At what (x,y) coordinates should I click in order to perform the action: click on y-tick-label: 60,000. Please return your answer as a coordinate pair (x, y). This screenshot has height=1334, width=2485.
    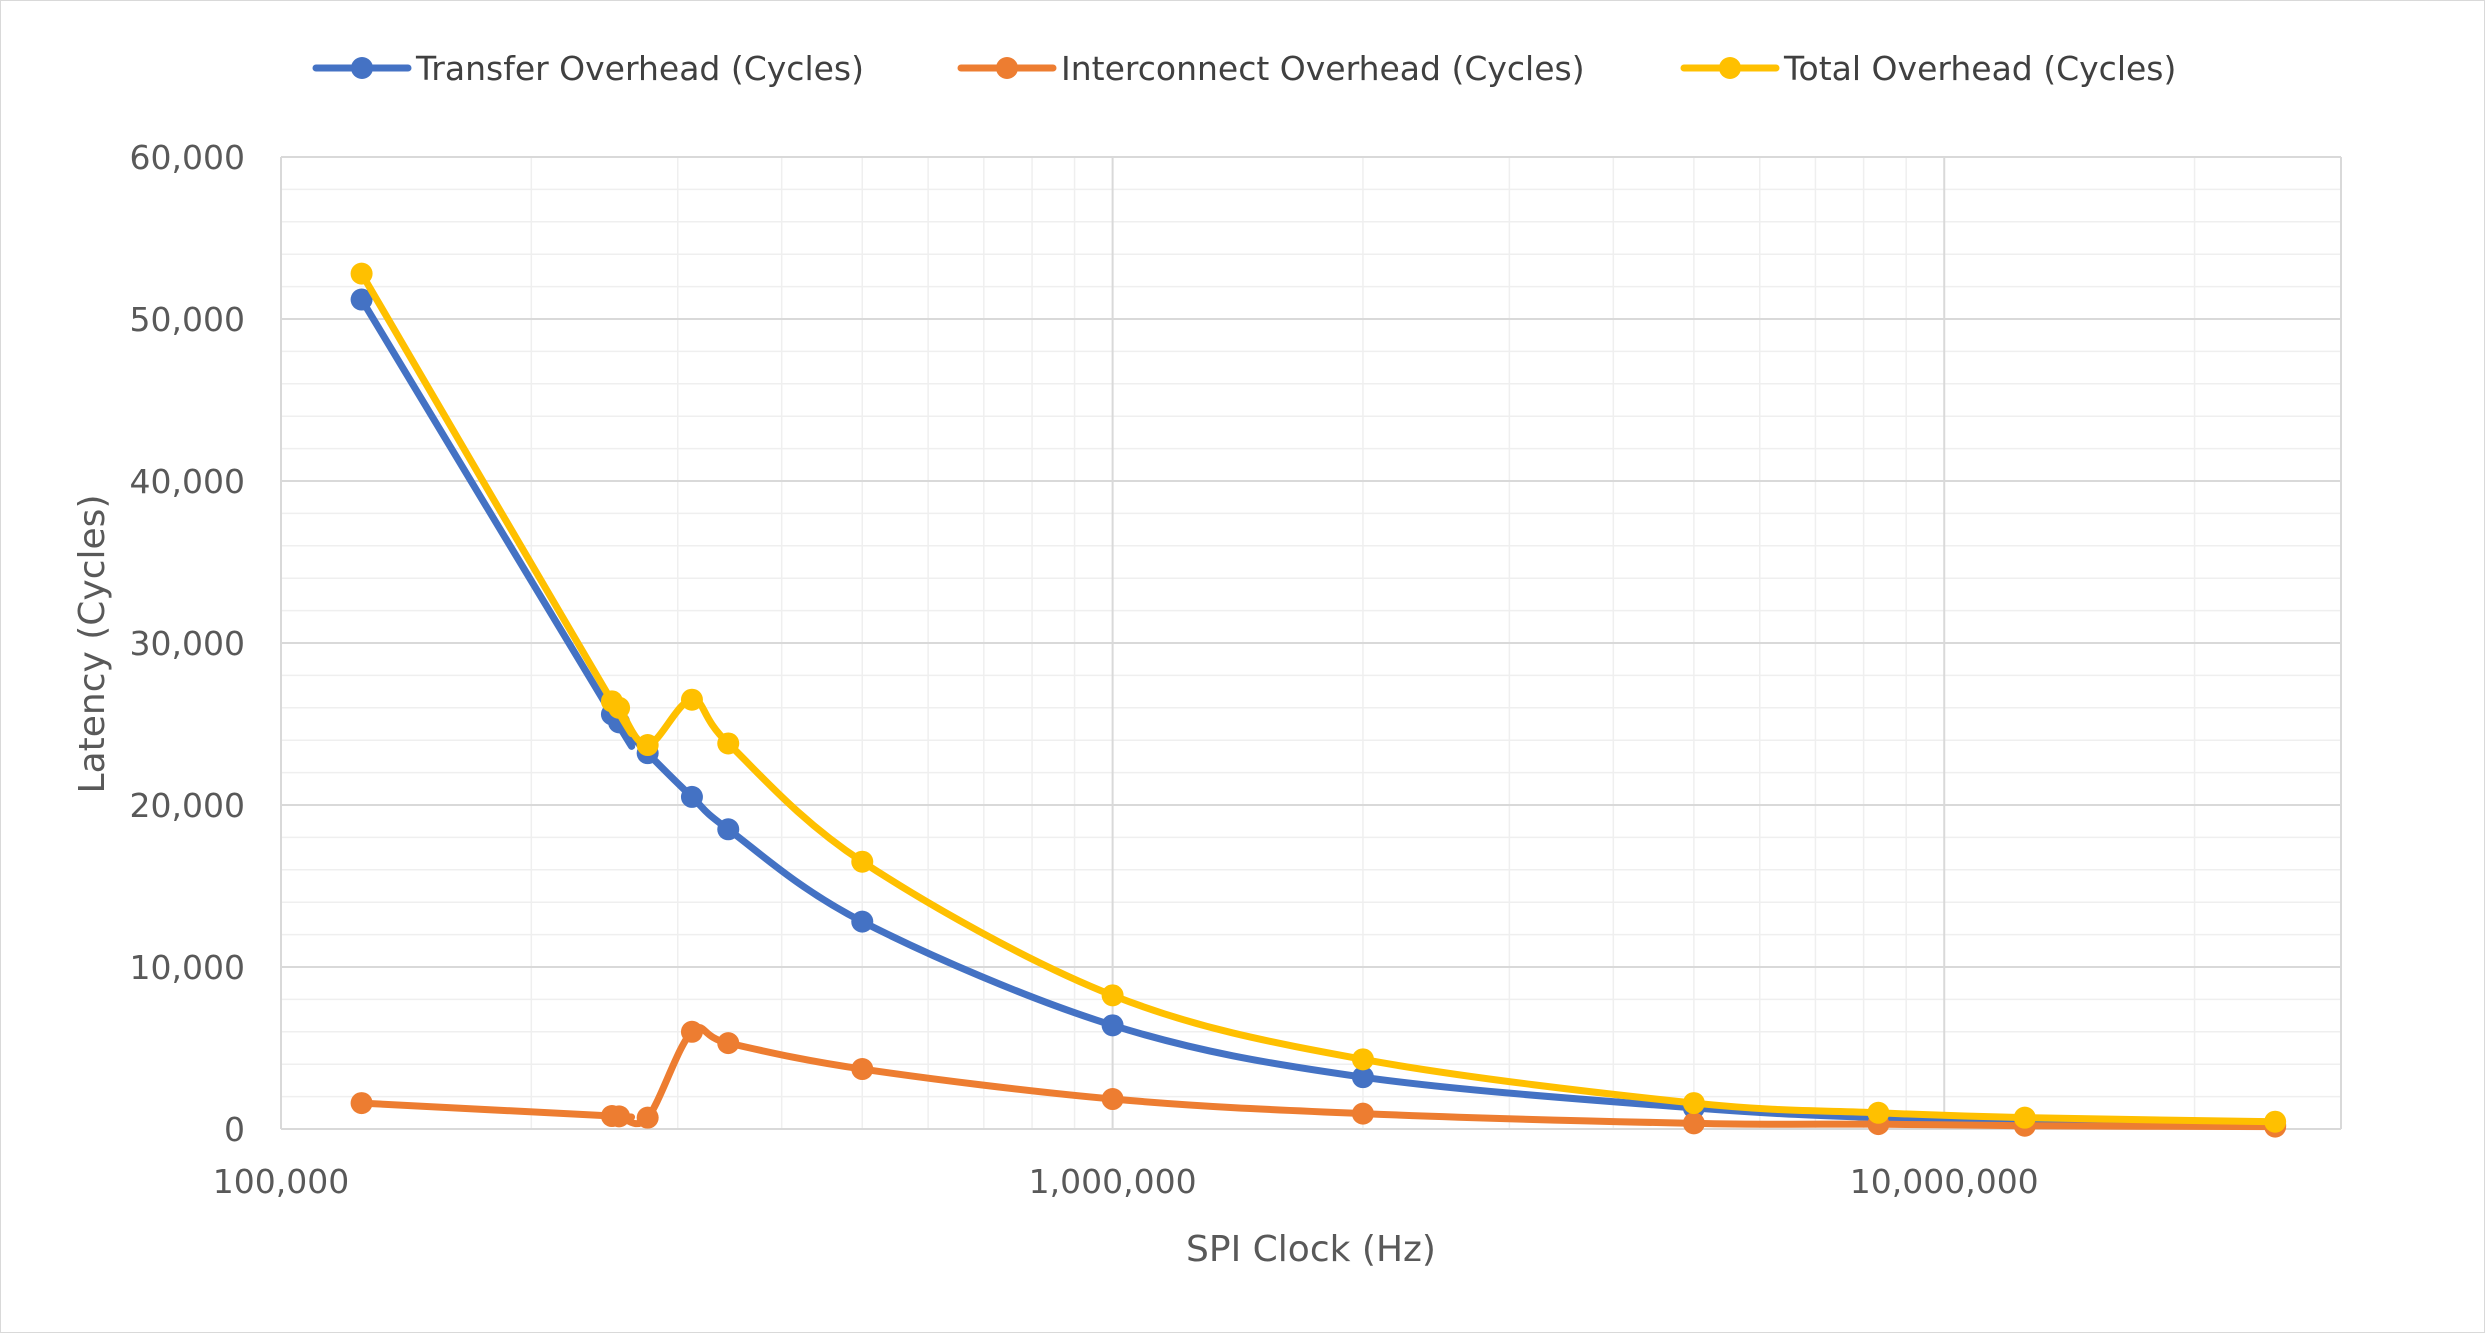
    Looking at the image, I should click on (187, 157).